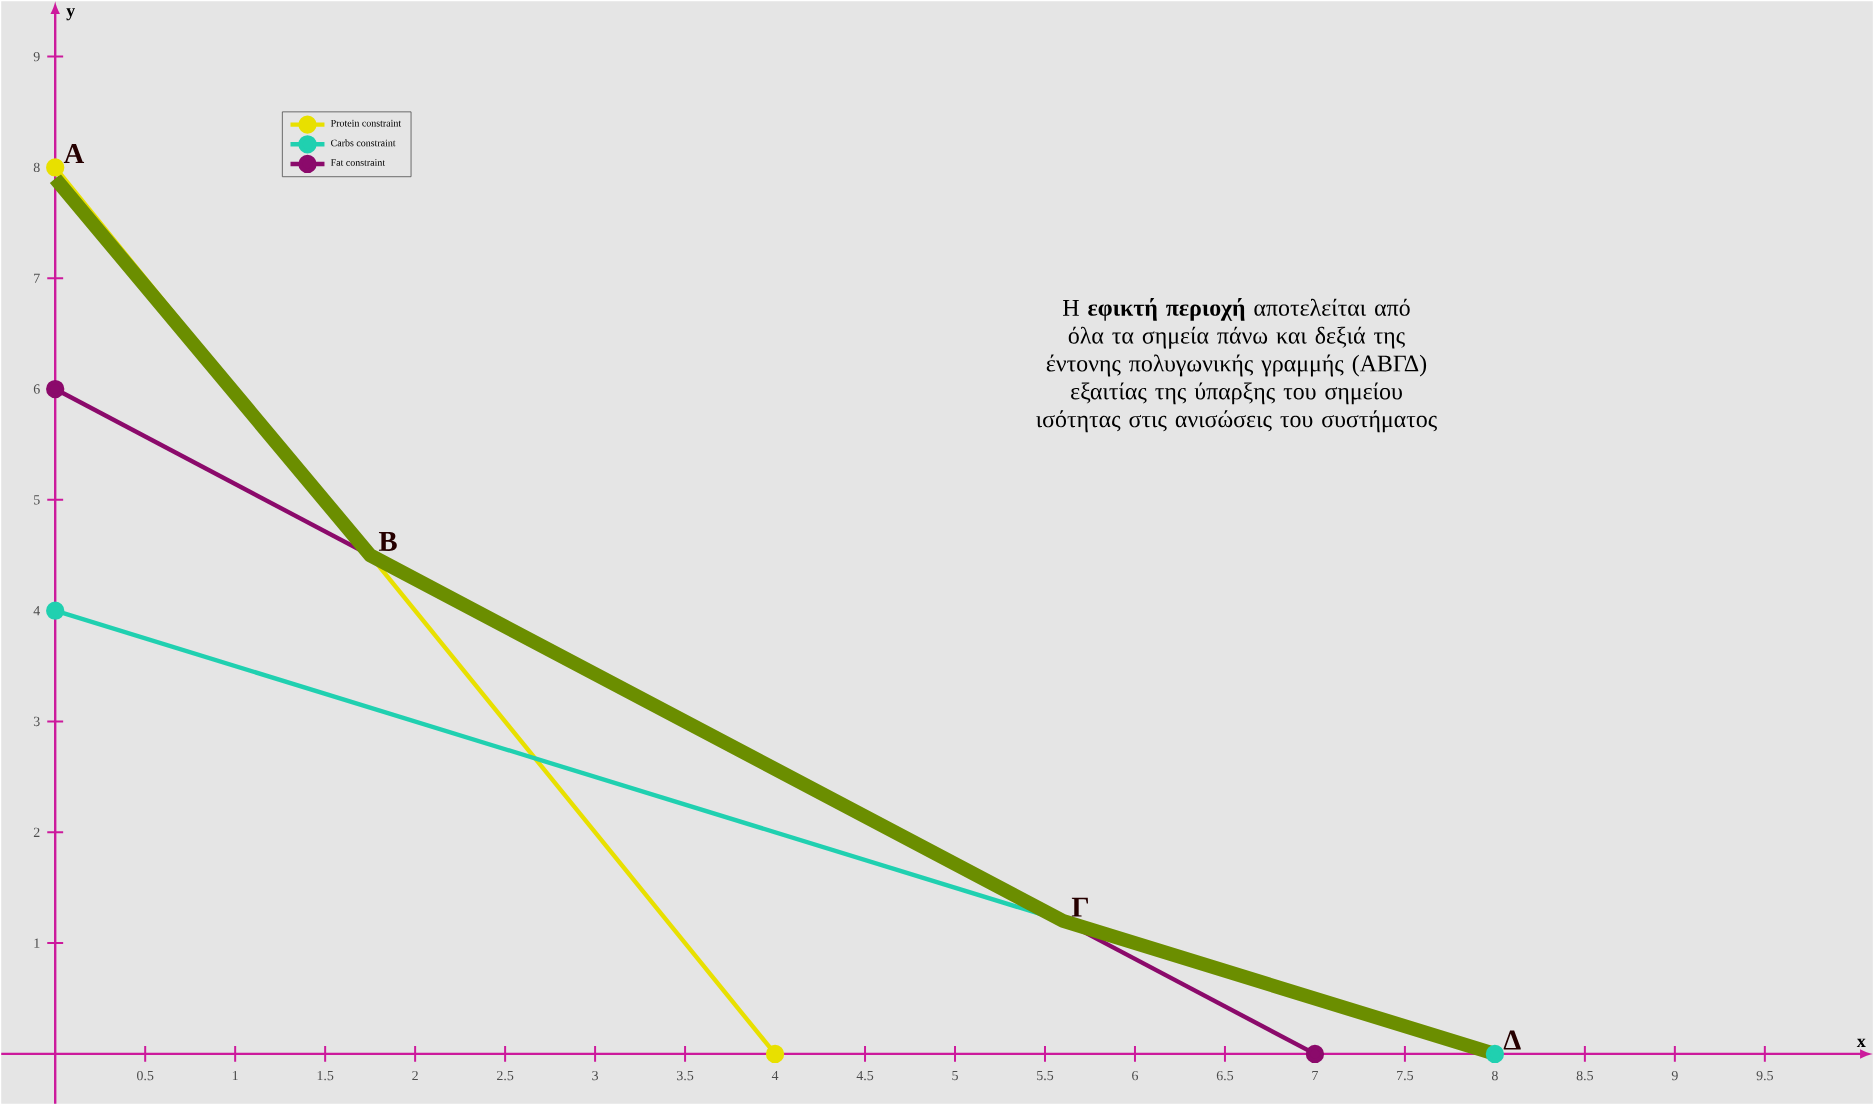 This screenshot has height=1104, width=1874. What do you see at coordinates (74, 153) in the screenshot?
I see `annotation: A` at bounding box center [74, 153].